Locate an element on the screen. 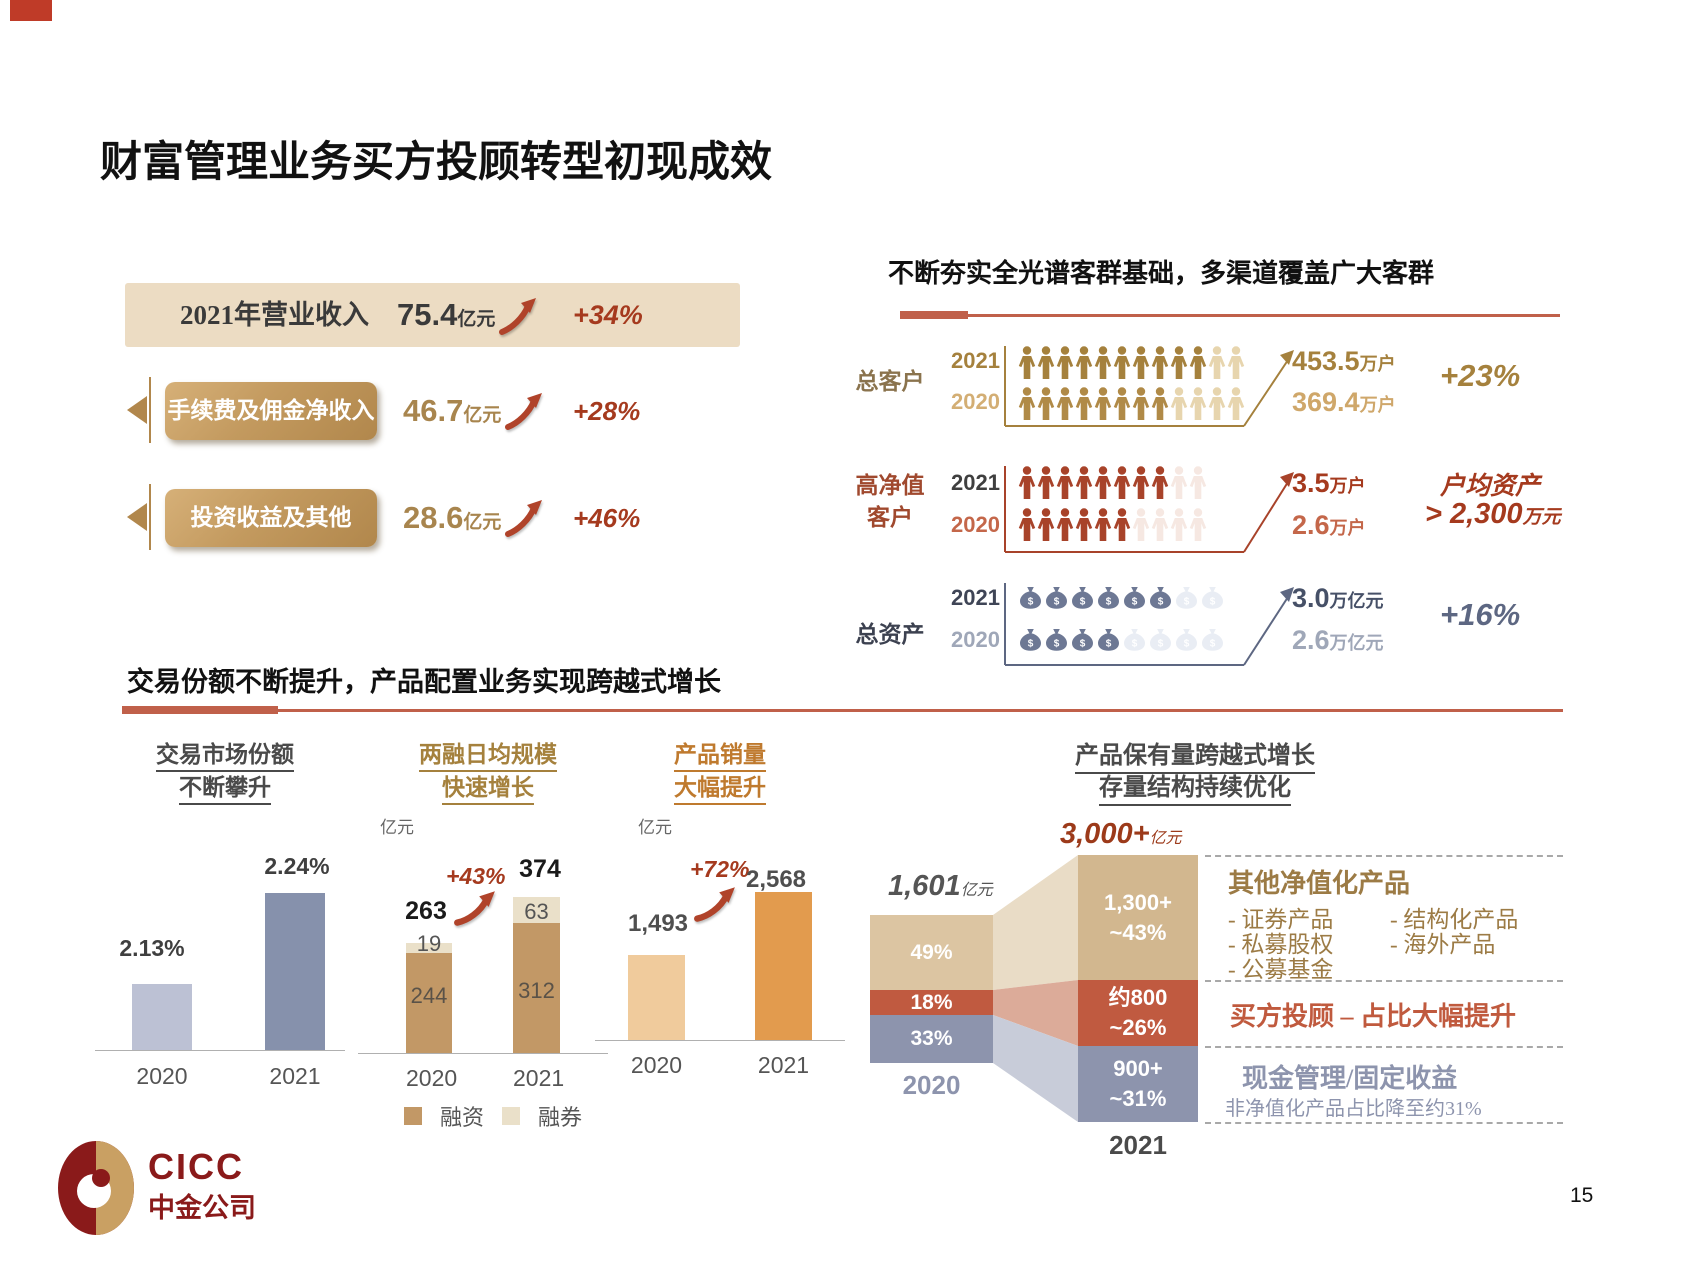  chart-growth: +43% is located at coordinates (476, 876).